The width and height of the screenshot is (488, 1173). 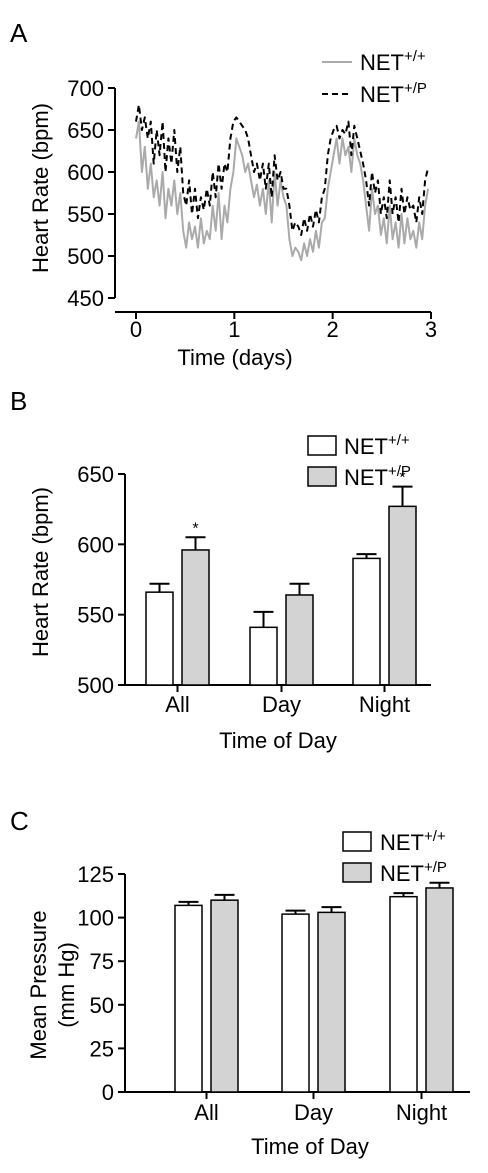 What do you see at coordinates (108, 1092) in the screenshot?
I see `y-tick-label: 0` at bounding box center [108, 1092].